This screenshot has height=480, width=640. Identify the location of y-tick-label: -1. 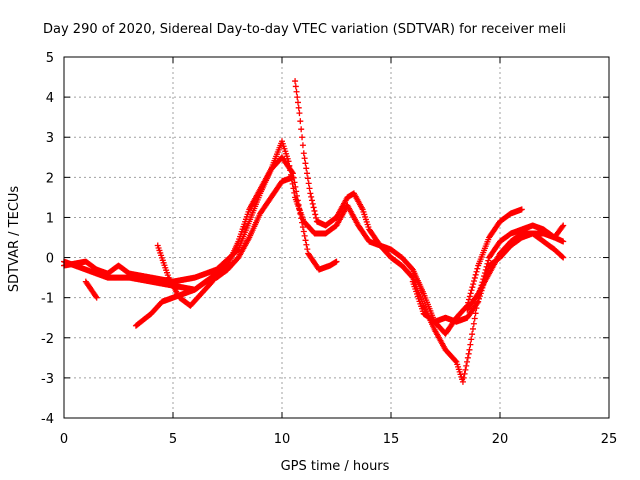
(47, 299).